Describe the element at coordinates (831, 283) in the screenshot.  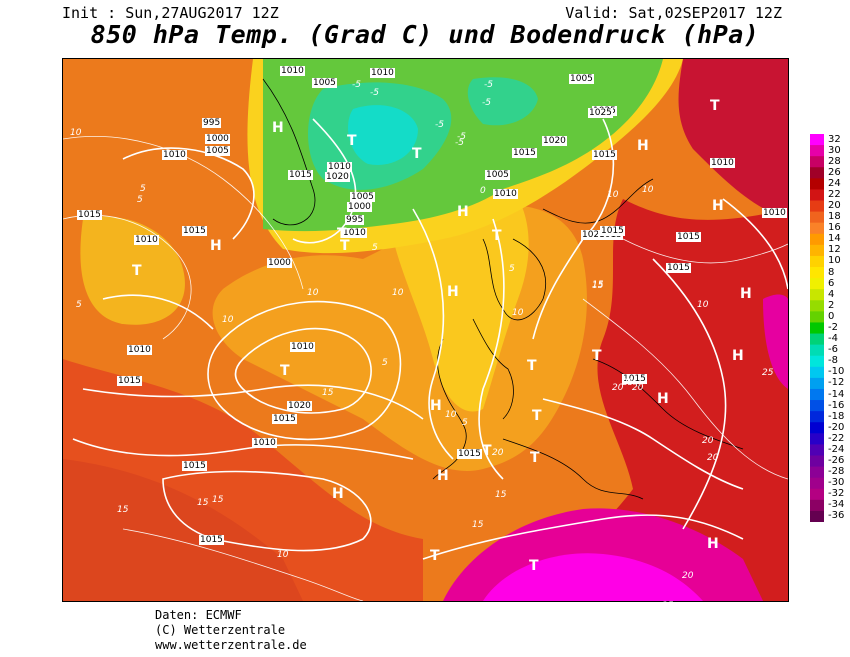
I see `colorbar-label: 6` at that location.